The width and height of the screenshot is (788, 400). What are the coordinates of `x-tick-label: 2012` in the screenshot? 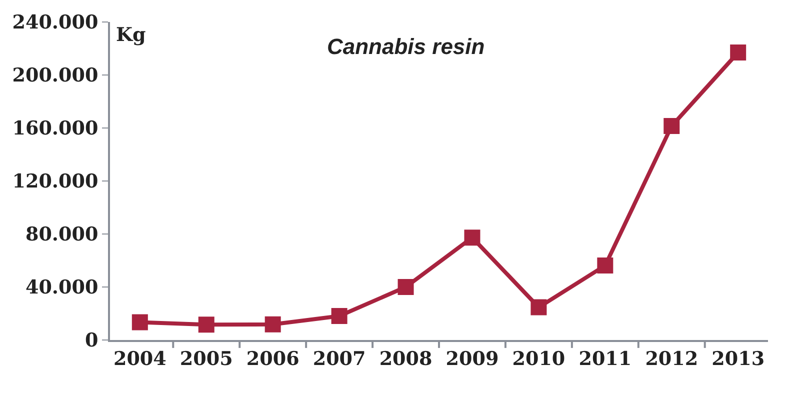 It's located at (671, 359).